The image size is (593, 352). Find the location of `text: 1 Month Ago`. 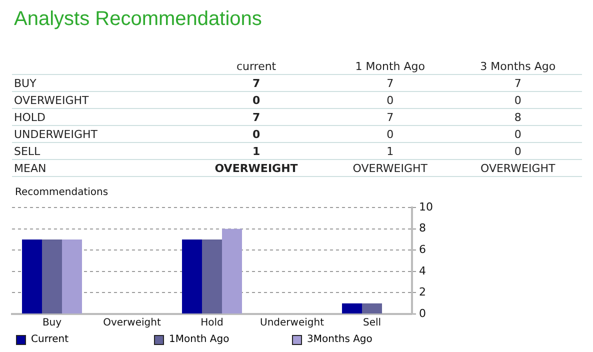

text: 1 Month Ago is located at coordinates (390, 66).